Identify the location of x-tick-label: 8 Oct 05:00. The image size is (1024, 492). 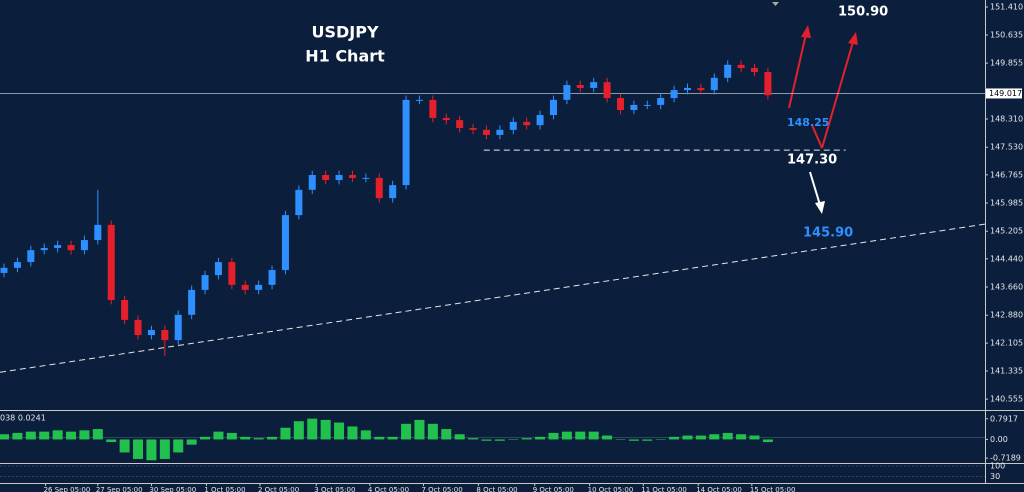
(496, 489).